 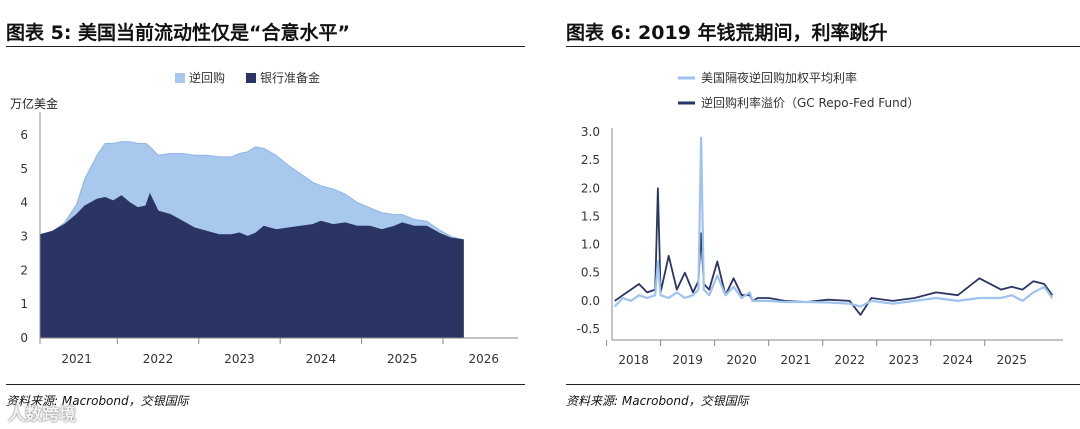 I want to click on source-note-right: 资料来源: Macrobond，交银国际, so click(x=657, y=401).